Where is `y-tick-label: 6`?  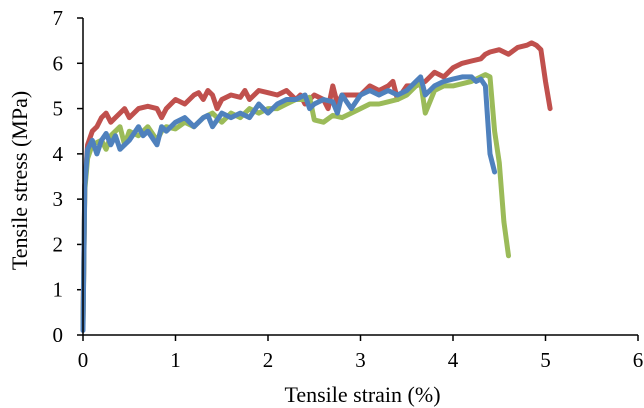 y-tick-label: 6 is located at coordinates (58, 63).